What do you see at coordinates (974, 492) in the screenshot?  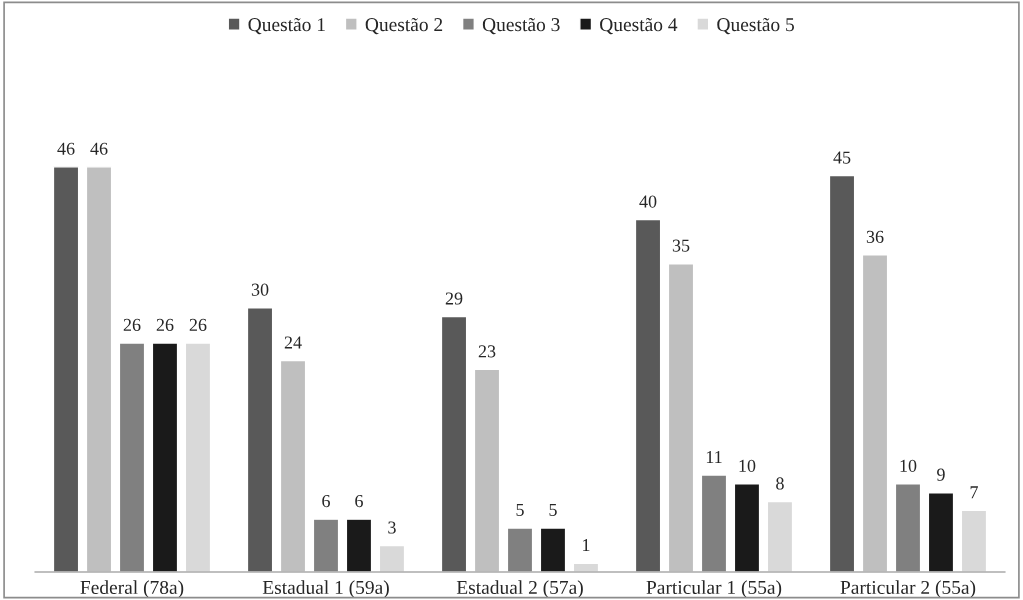 I see `data-label: 7` at bounding box center [974, 492].